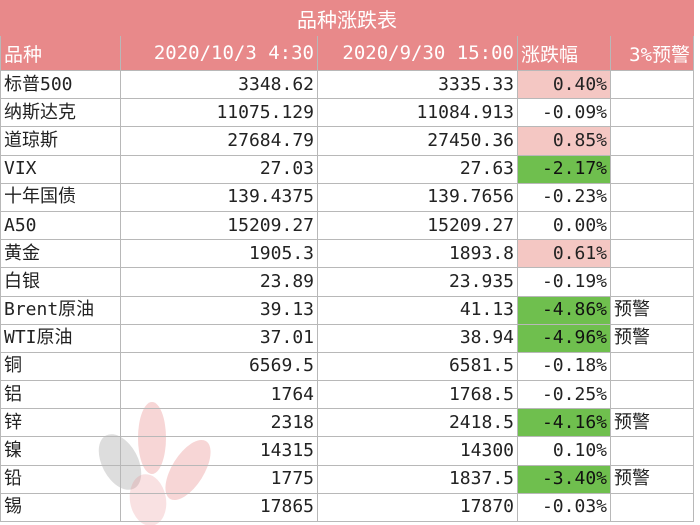 Image resolution: width=700 pixels, height=525 pixels. Describe the element at coordinates (564, 479) in the screenshot. I see `change-cell: -3.40%` at that location.